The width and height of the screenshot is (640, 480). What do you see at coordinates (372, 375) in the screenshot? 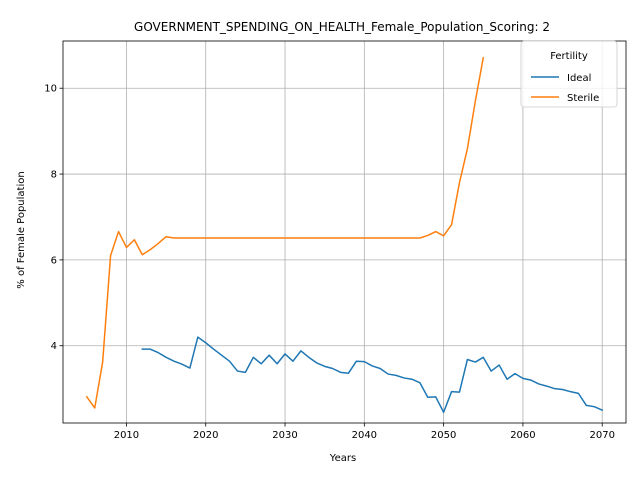
I see `series-line-ideal` at bounding box center [372, 375].